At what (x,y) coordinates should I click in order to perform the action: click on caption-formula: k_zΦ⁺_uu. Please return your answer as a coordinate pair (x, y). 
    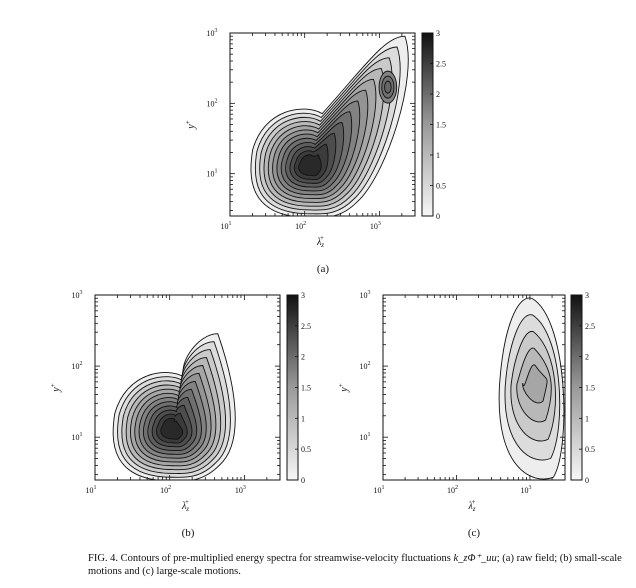
    Looking at the image, I should click on (475, 558).